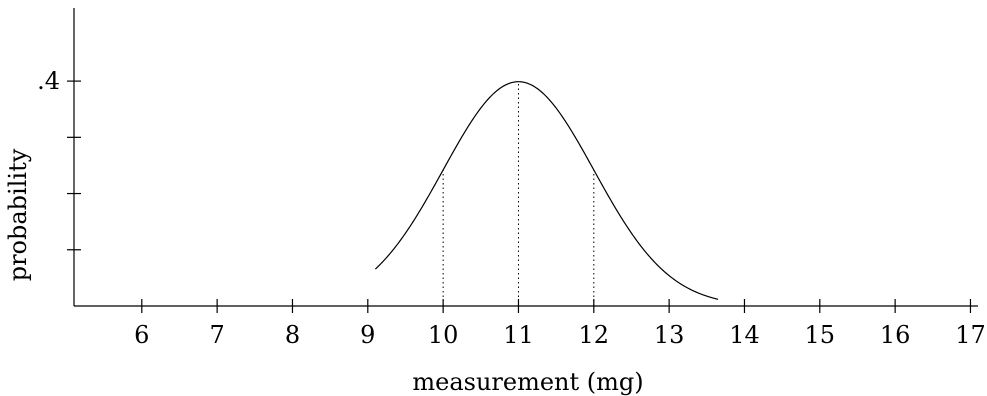 The width and height of the screenshot is (987, 396). What do you see at coordinates (895, 335) in the screenshot?
I see `x-tick-label: 16` at bounding box center [895, 335].